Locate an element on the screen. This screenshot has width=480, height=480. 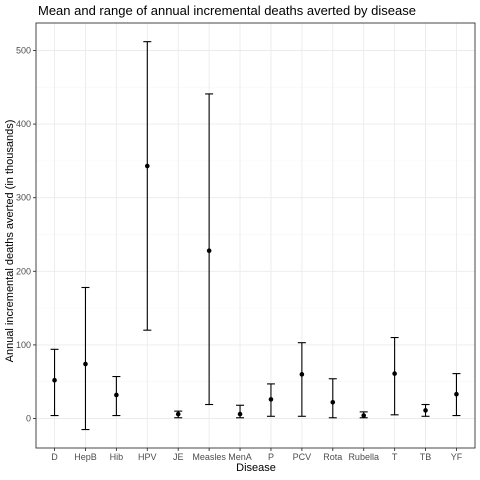
x-tick-label: Hib is located at coordinates (117, 457).